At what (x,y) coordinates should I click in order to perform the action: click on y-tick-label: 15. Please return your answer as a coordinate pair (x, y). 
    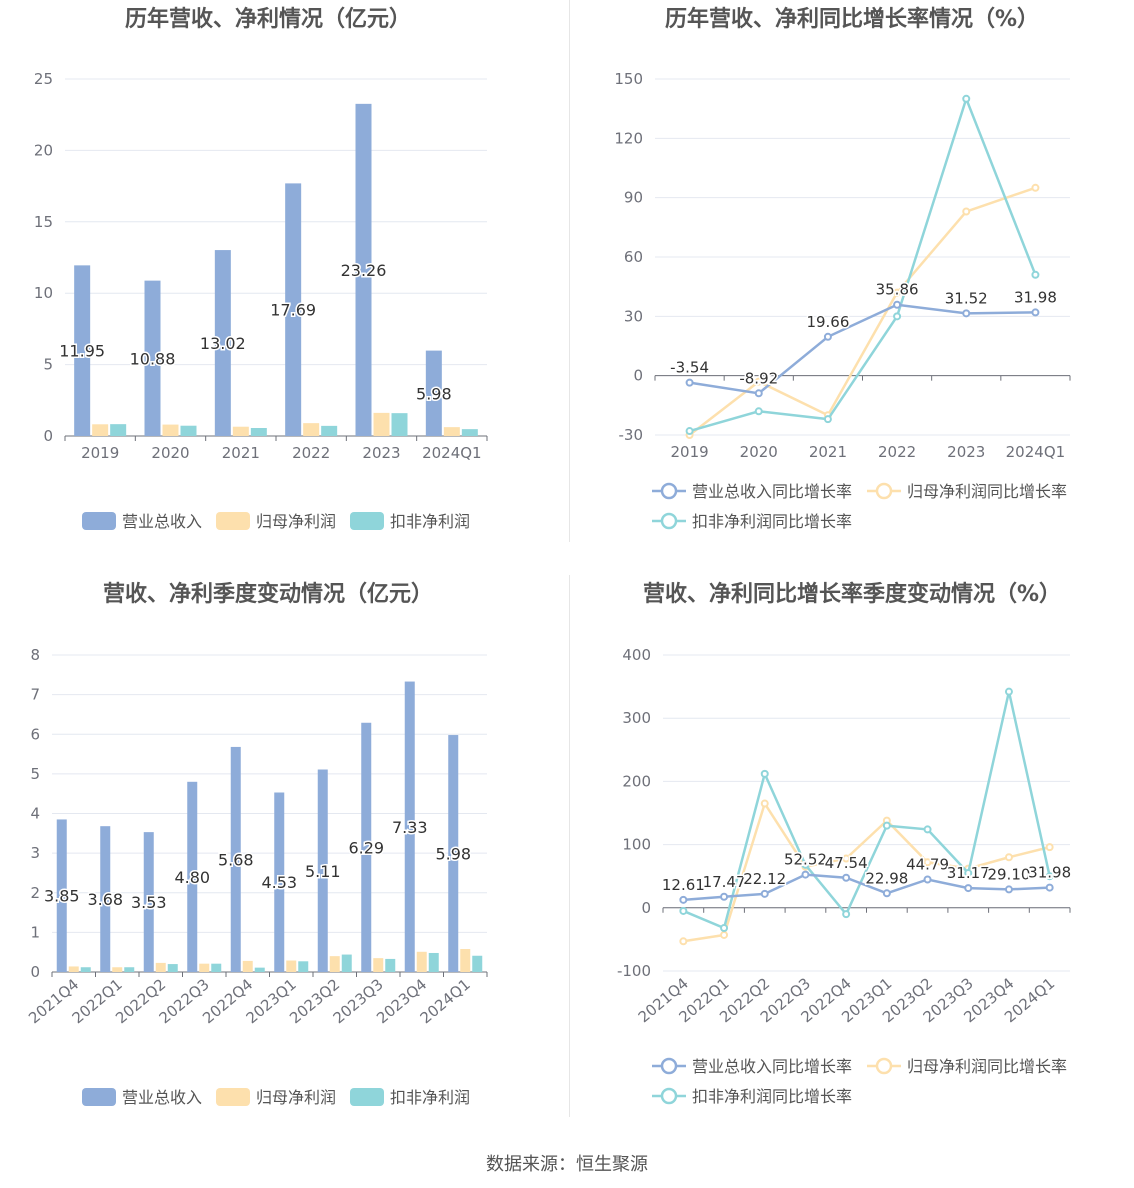
    Looking at the image, I should click on (43, 222).